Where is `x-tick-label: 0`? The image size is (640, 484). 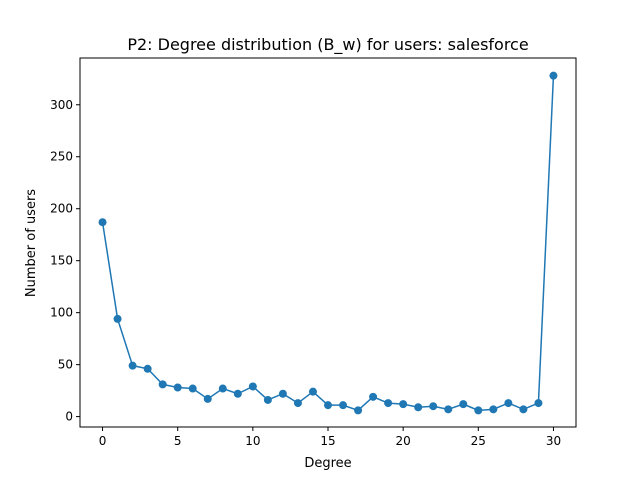 x-tick-label: 0 is located at coordinates (103, 441).